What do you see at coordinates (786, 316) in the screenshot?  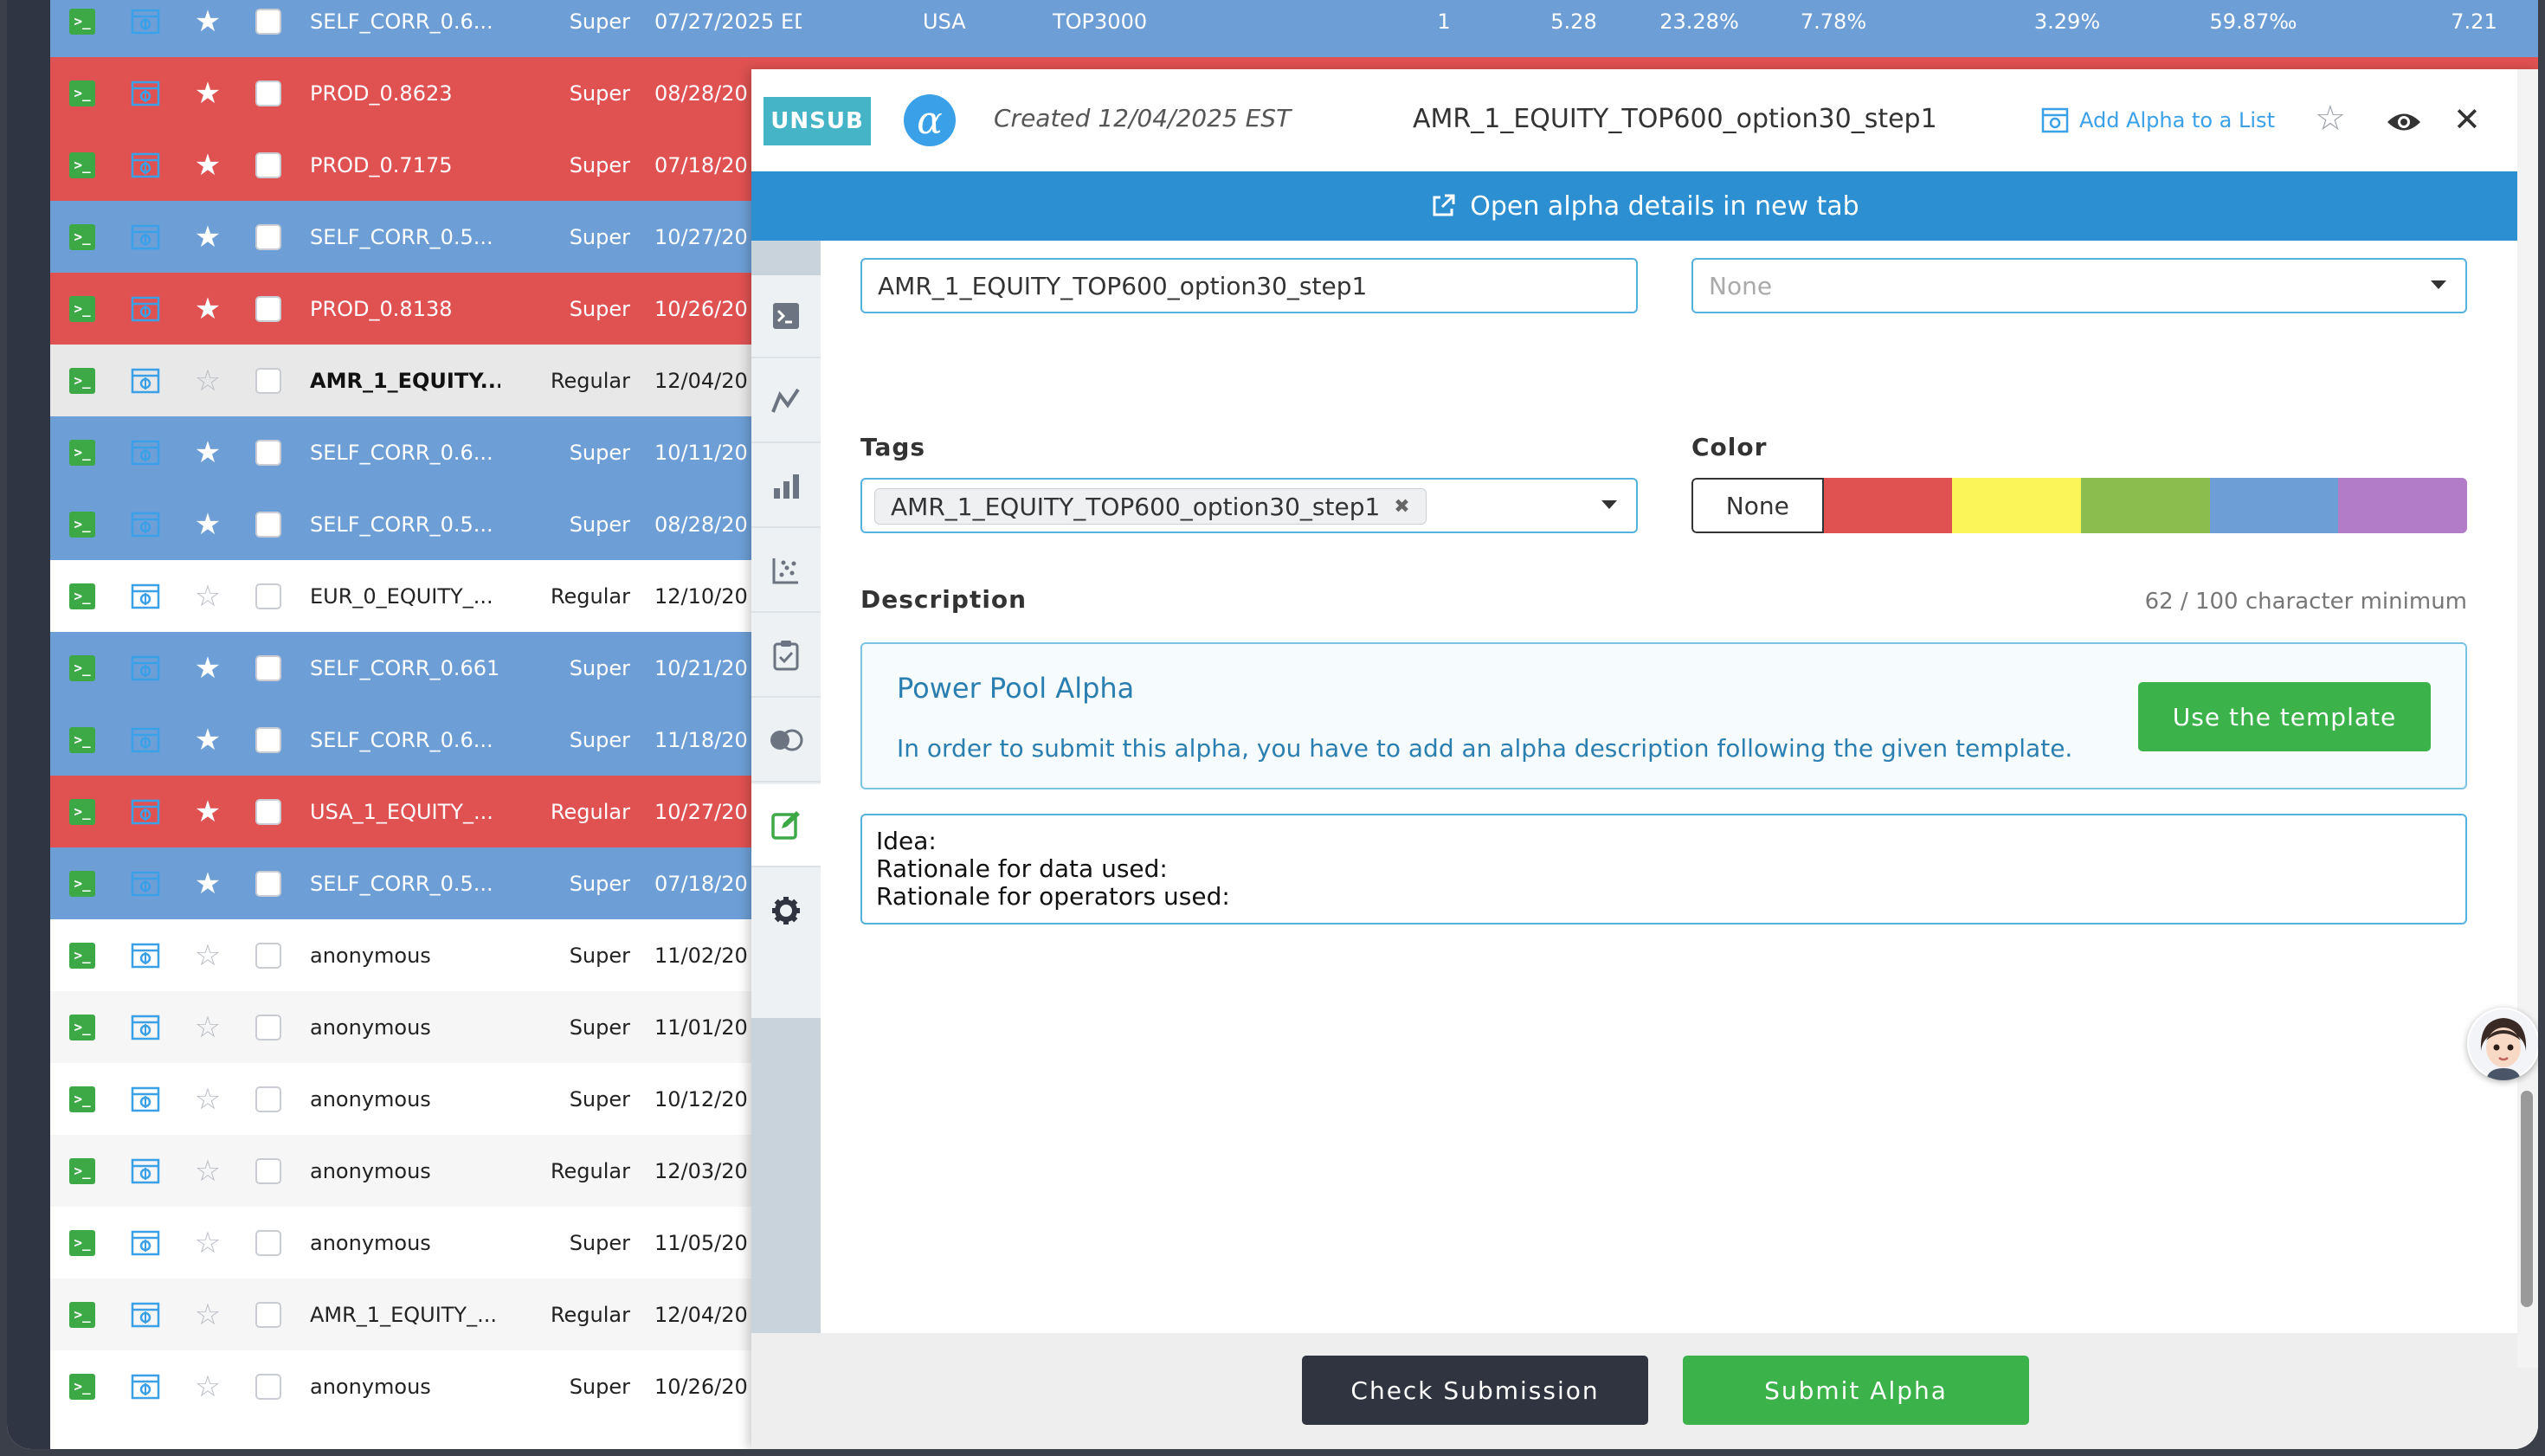 I see `code-icon` at bounding box center [786, 316].